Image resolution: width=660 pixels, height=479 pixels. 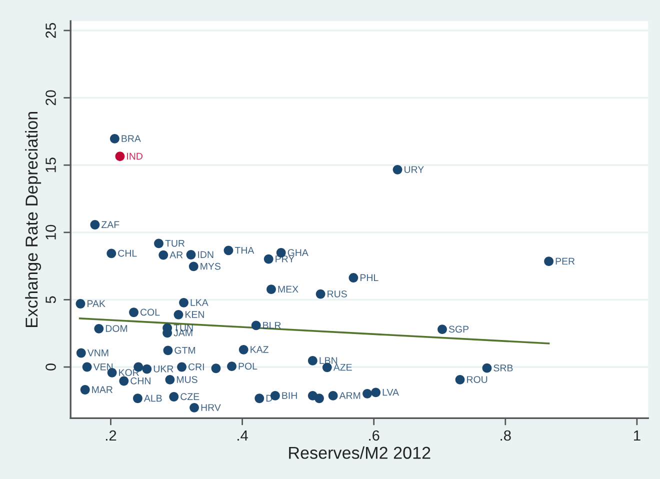 What do you see at coordinates (176, 255) in the screenshot?
I see `data-label: AR` at bounding box center [176, 255].